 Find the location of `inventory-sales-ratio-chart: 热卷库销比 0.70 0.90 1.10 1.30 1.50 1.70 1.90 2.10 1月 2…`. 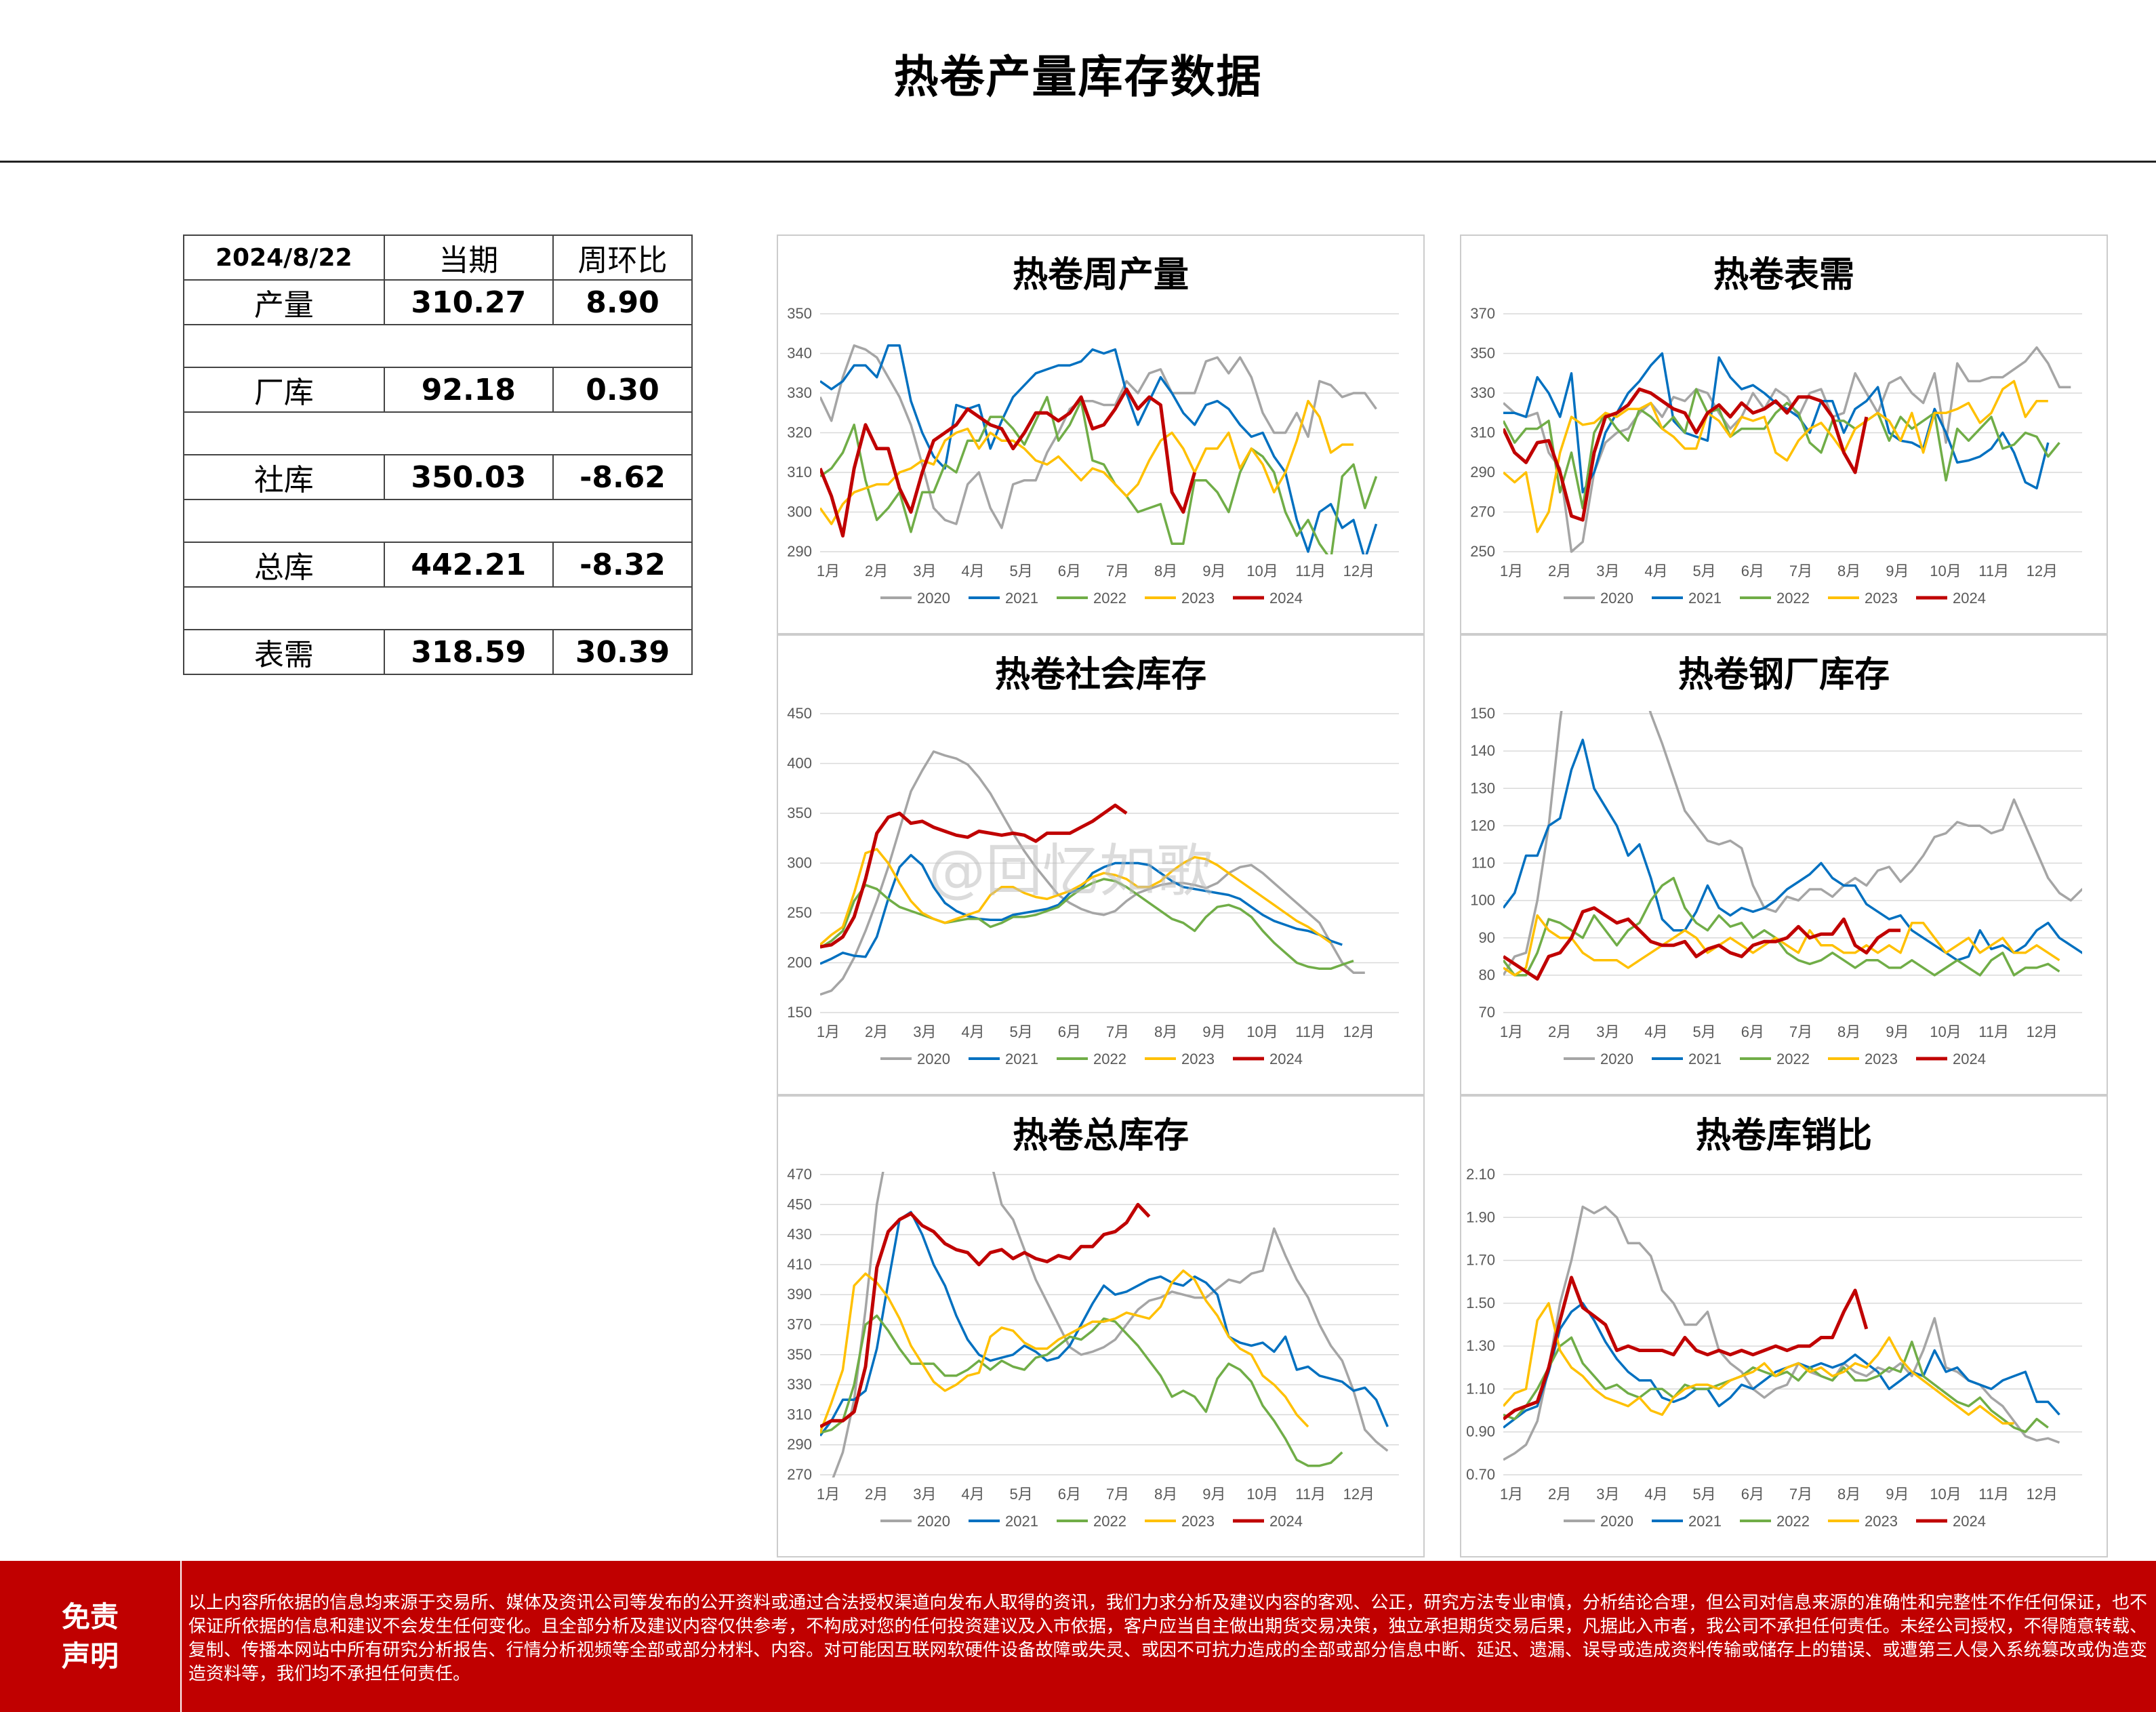

inventory-sales-ratio-chart: 热卷库销比 0.70 0.90 1.10 1.30 1.50 1.70 1.90 2.10 1月 2… is located at coordinates (1784, 1326).